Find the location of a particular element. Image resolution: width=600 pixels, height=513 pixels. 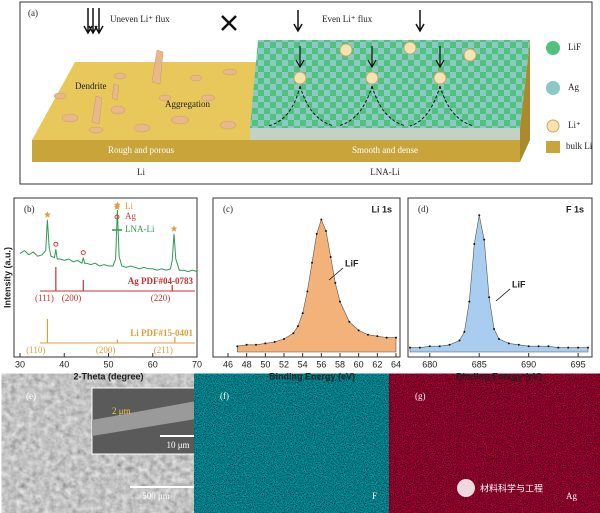

legend-label: Li⁺ is located at coordinates (574, 125).